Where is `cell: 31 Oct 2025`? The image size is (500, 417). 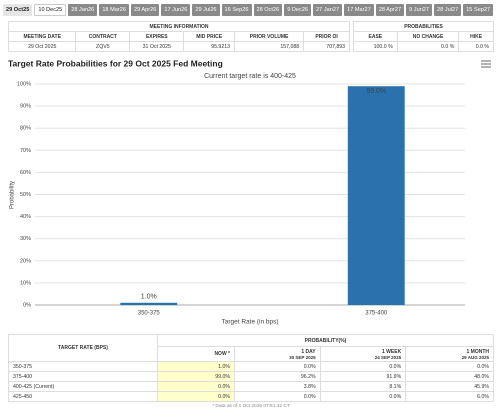 cell: 31 Oct 2025 is located at coordinates (157, 46).